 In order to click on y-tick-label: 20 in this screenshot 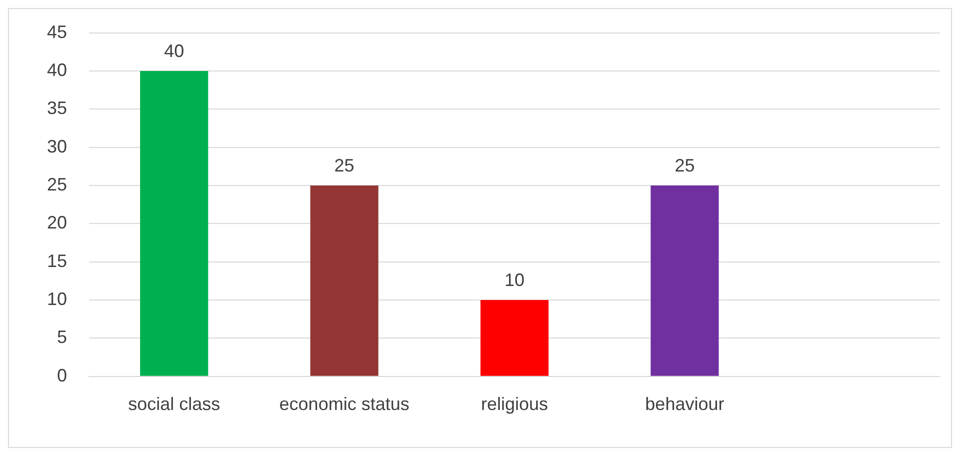, I will do `click(57, 222)`.